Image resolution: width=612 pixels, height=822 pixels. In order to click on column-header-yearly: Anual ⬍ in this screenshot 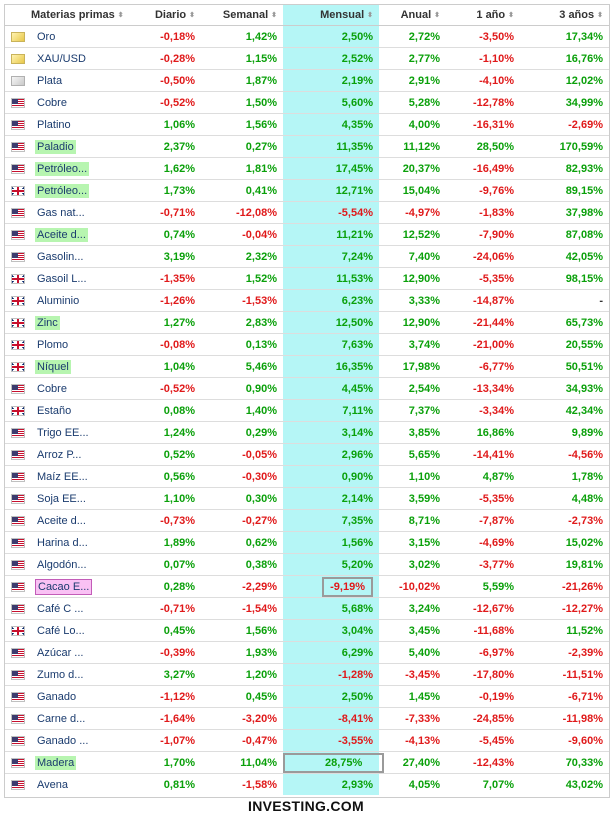, I will do `click(412, 15)`.